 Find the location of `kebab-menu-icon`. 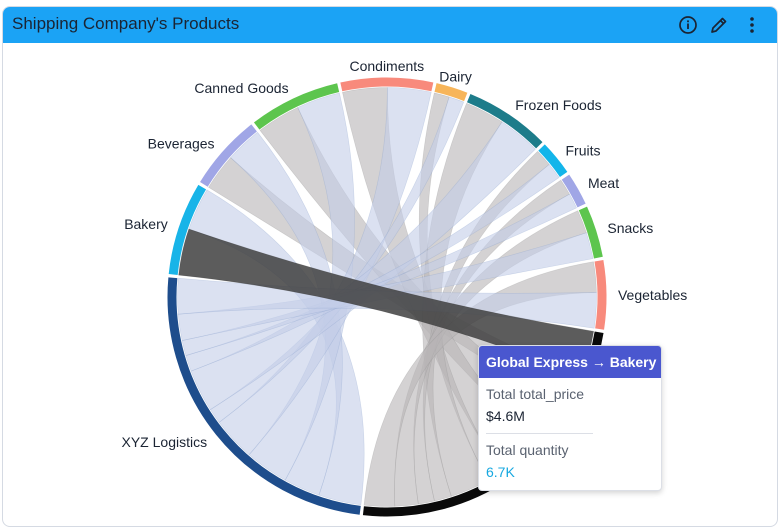

kebab-menu-icon is located at coordinates (752, 25).